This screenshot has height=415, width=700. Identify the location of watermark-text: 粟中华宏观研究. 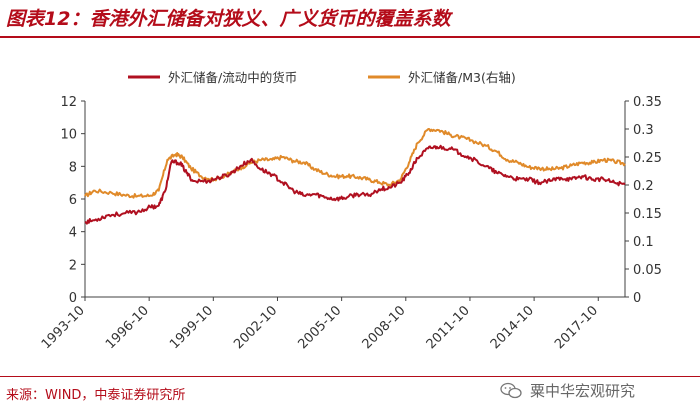
(583, 391).